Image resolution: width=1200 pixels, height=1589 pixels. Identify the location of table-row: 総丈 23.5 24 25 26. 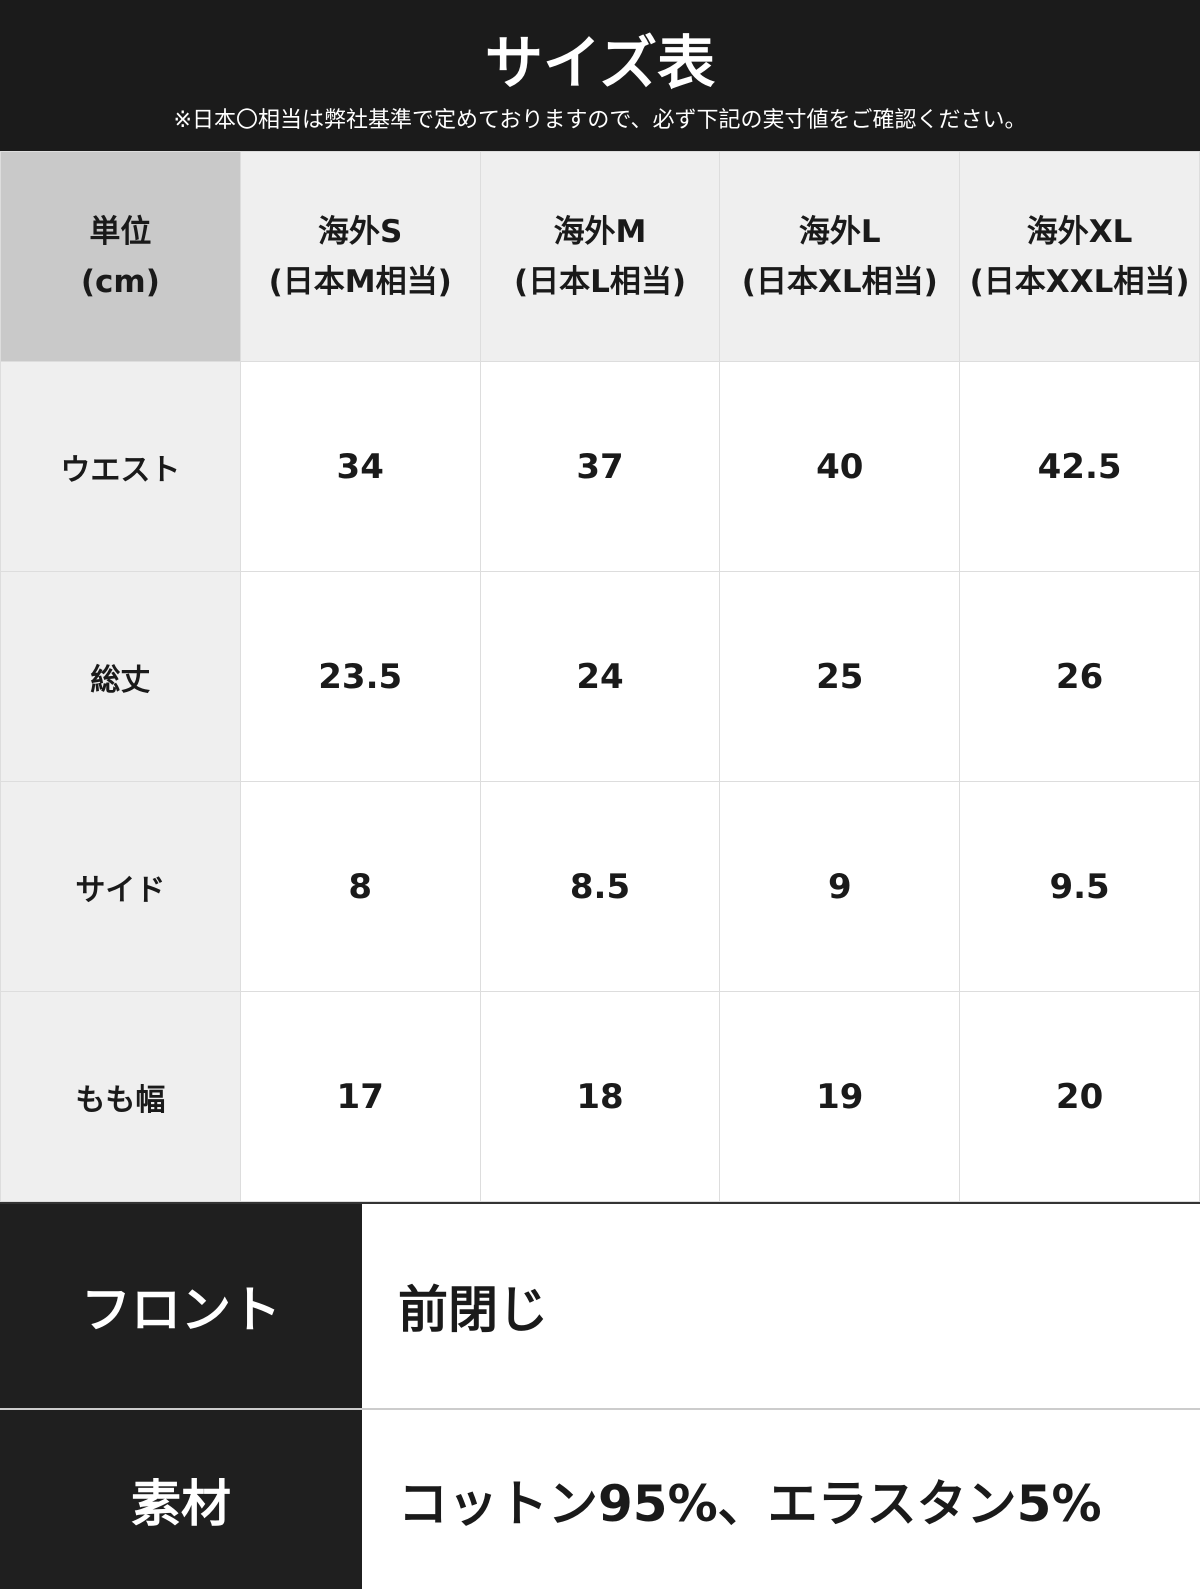
(600, 676).